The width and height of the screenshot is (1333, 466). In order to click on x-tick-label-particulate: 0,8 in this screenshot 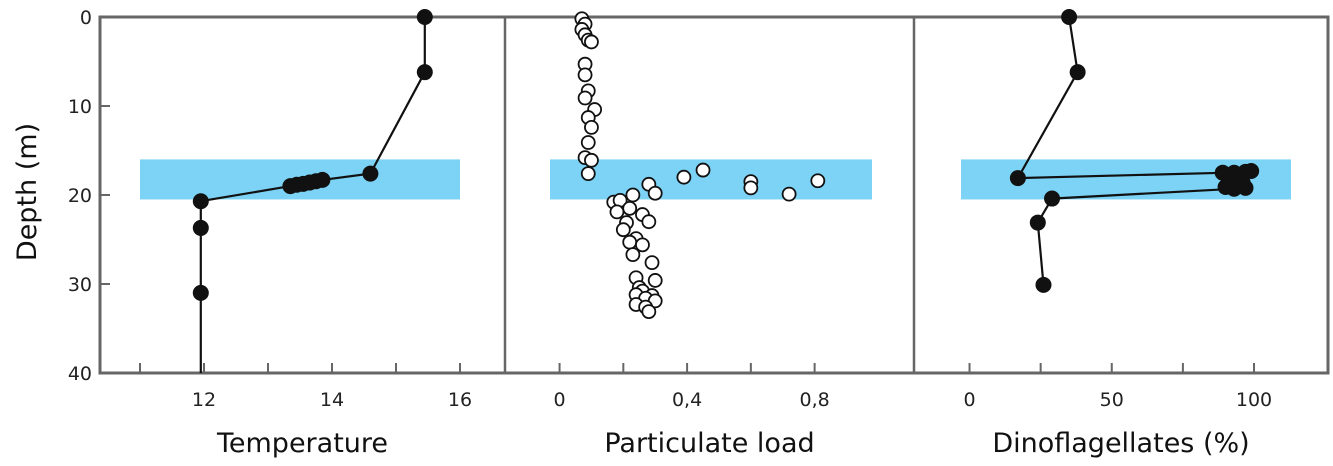, I will do `click(815, 400)`.